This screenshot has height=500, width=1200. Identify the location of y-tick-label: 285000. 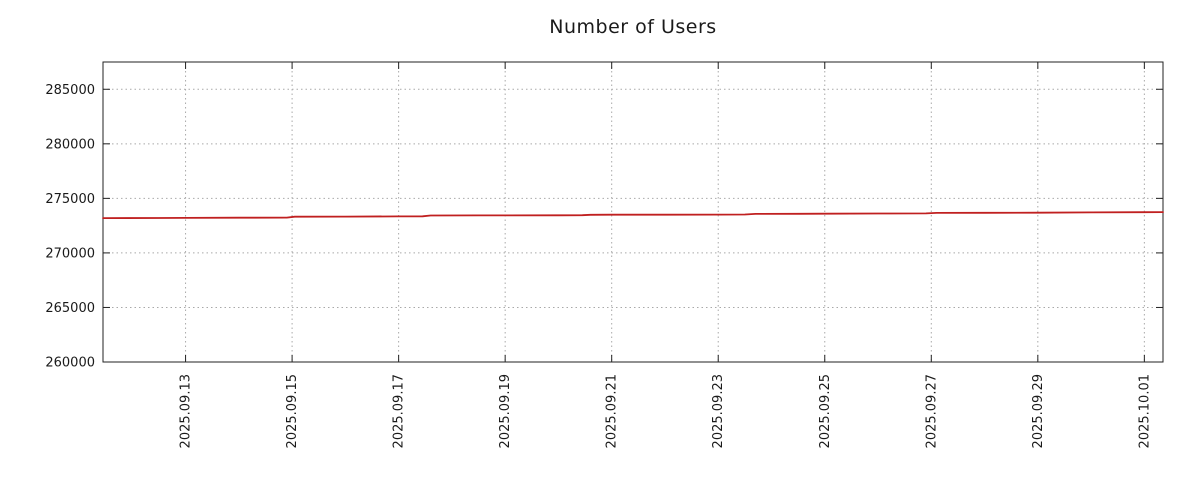
(70, 90).